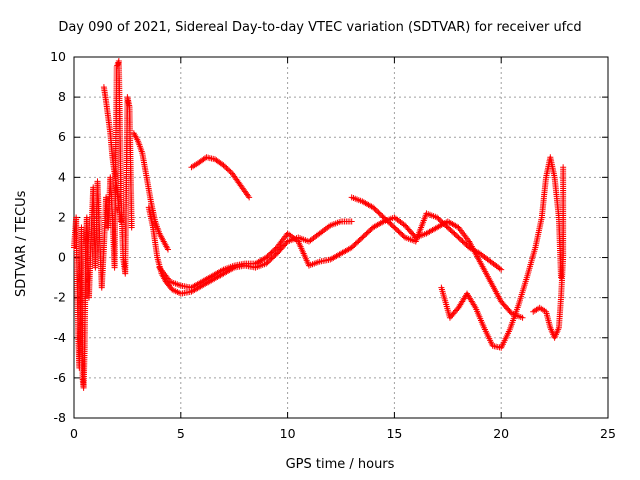 Image resolution: width=640 pixels, height=480 pixels. Describe the element at coordinates (21, 243) in the screenshot. I see `y-axis-label: SDTVAR / TECUs` at that location.